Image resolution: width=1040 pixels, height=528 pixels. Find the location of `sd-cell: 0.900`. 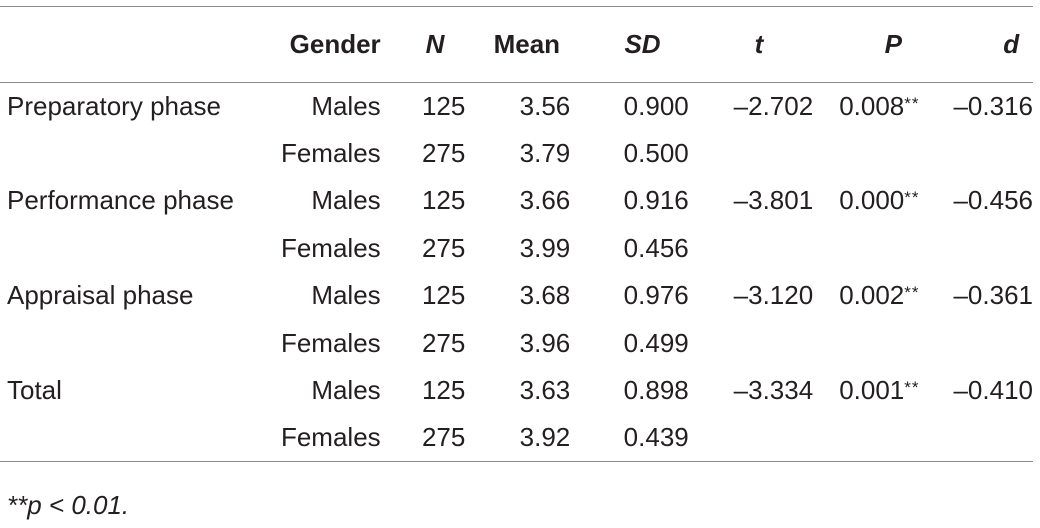

sd-cell: 0.900 is located at coordinates (656, 105).